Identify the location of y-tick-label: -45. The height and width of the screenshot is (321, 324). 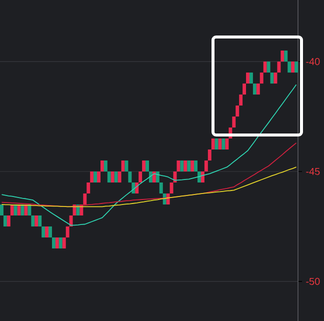
(313, 171).